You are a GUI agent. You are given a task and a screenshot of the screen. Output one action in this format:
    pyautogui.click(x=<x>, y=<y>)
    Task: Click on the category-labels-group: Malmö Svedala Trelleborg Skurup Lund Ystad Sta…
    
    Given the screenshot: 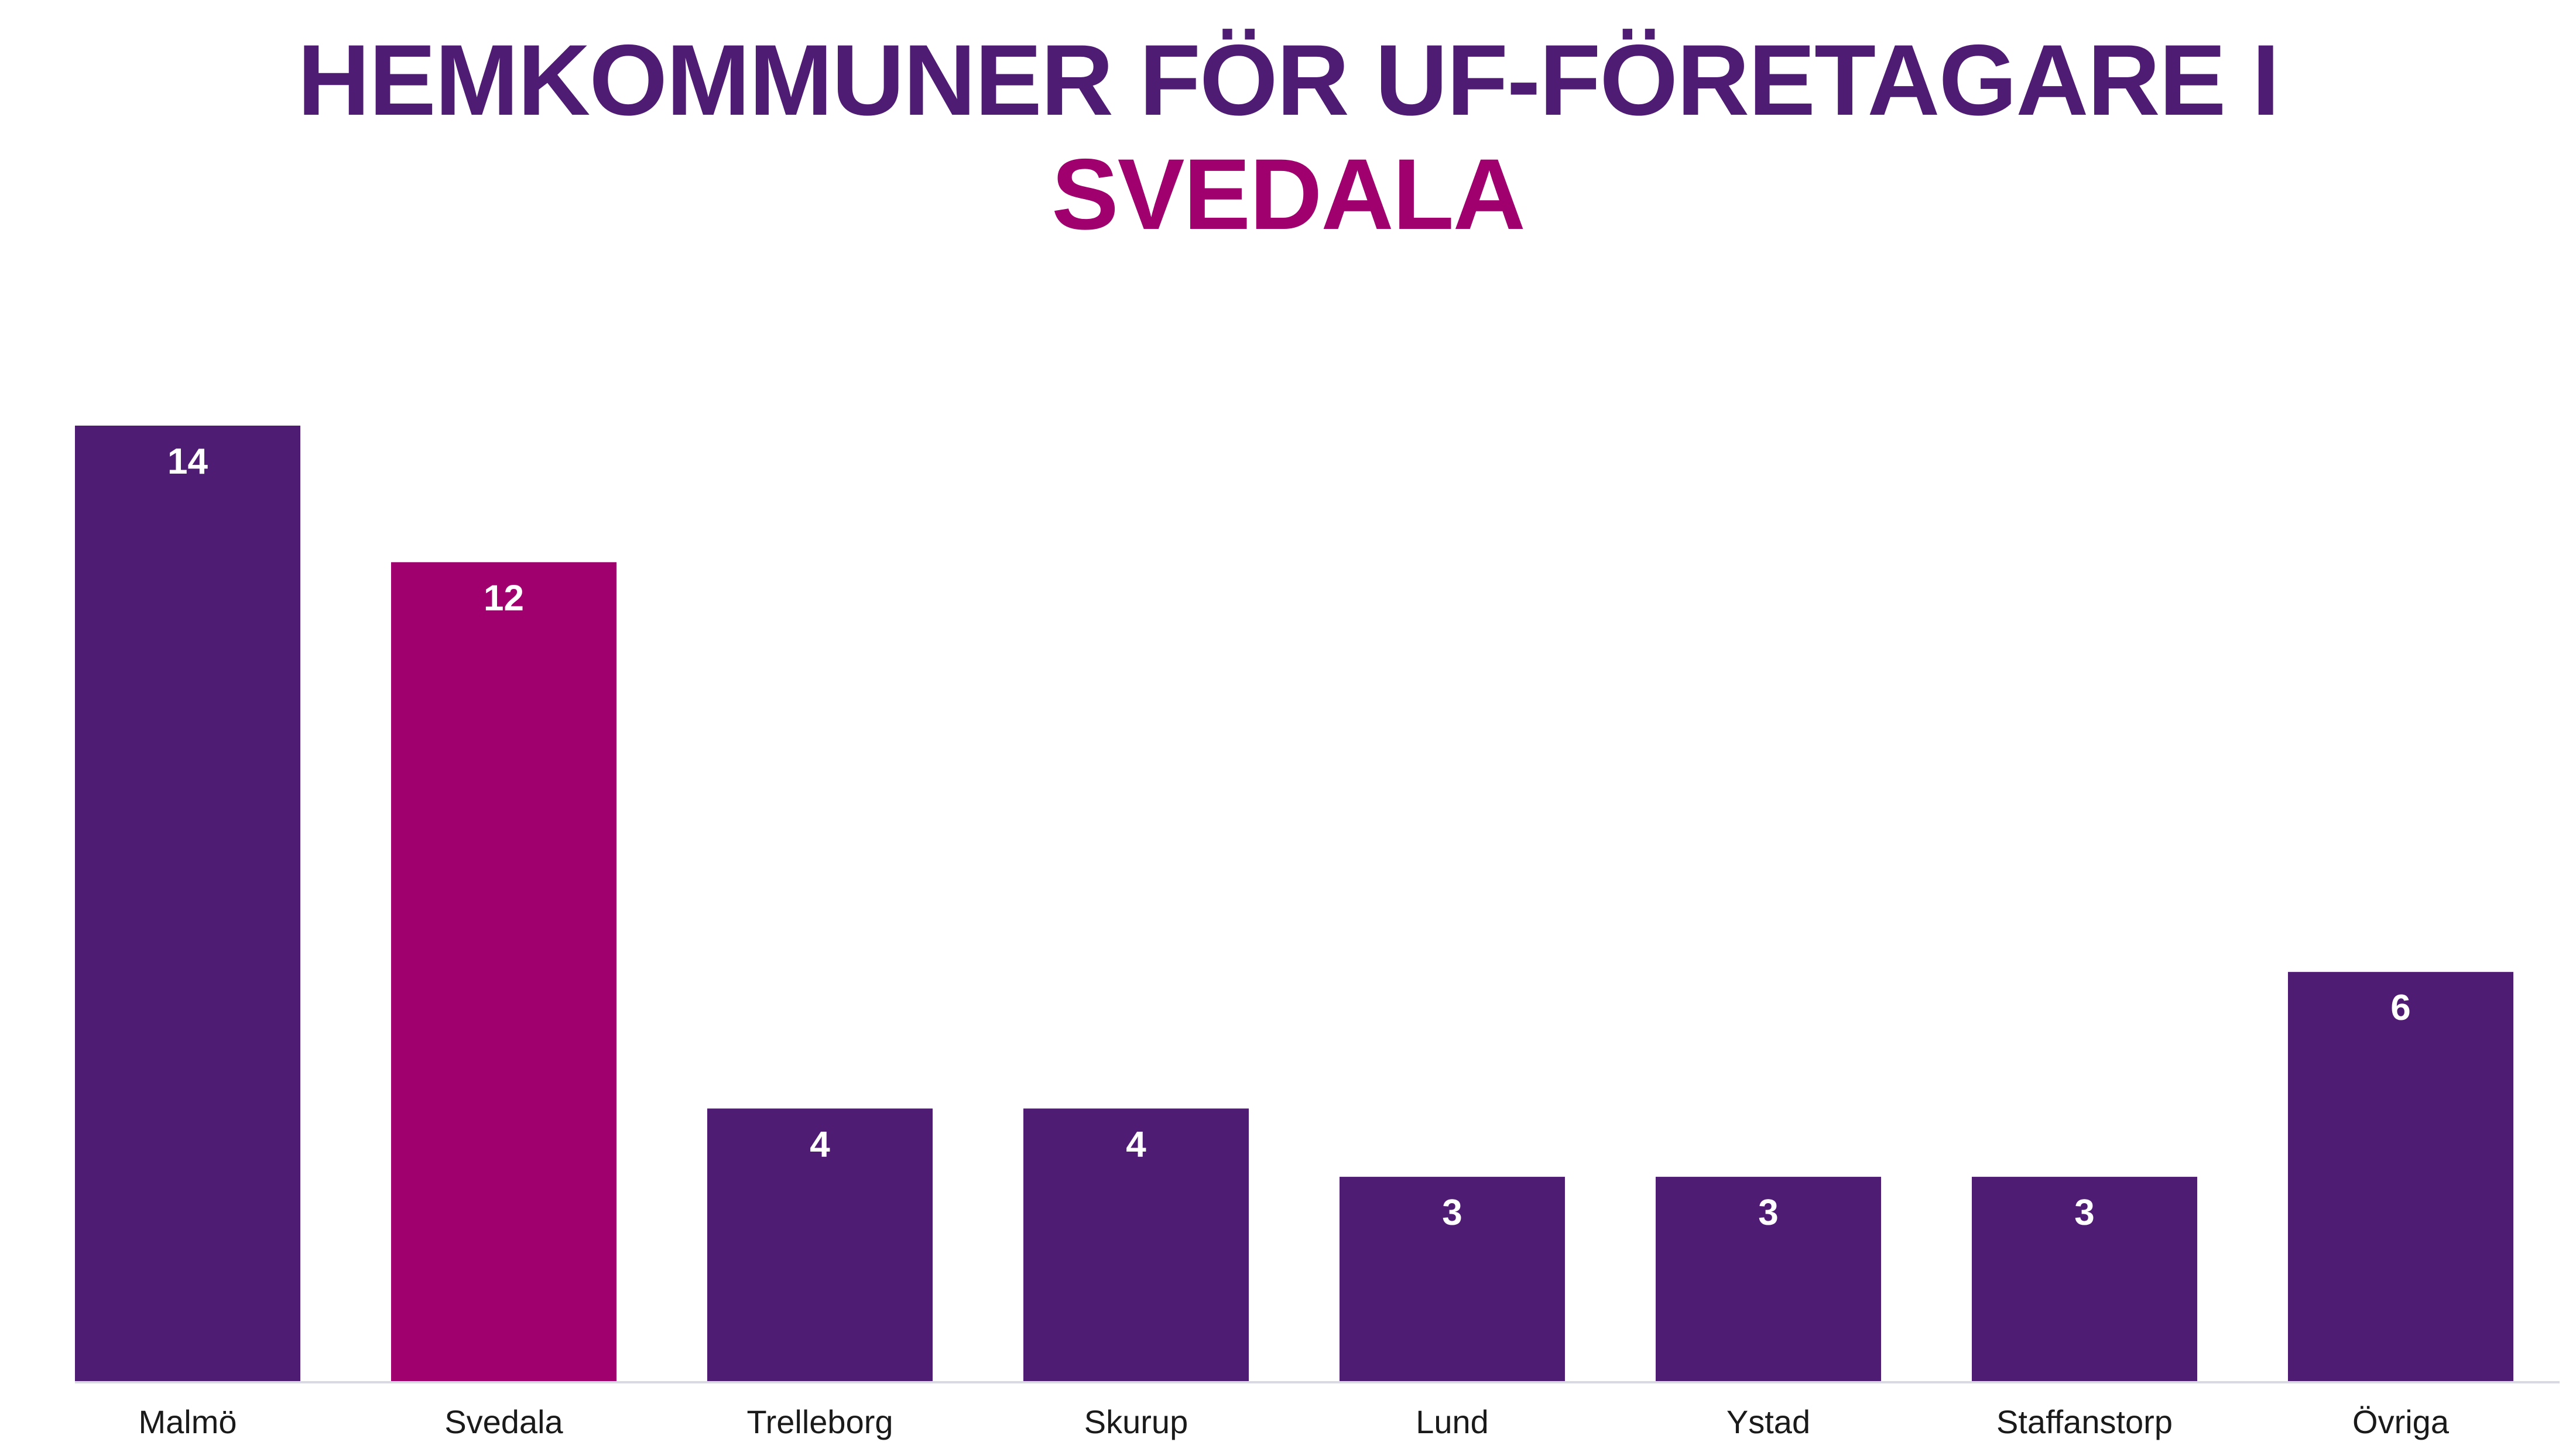 What is the action you would take?
    pyautogui.click(x=1293, y=1421)
    